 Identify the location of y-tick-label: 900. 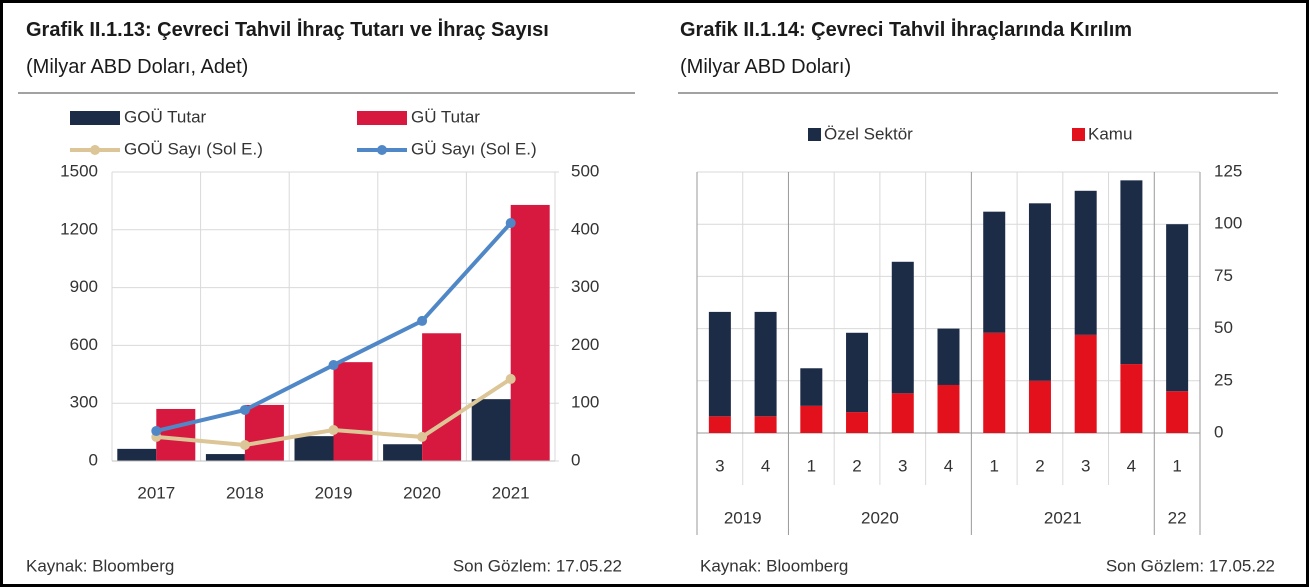
(84, 286).